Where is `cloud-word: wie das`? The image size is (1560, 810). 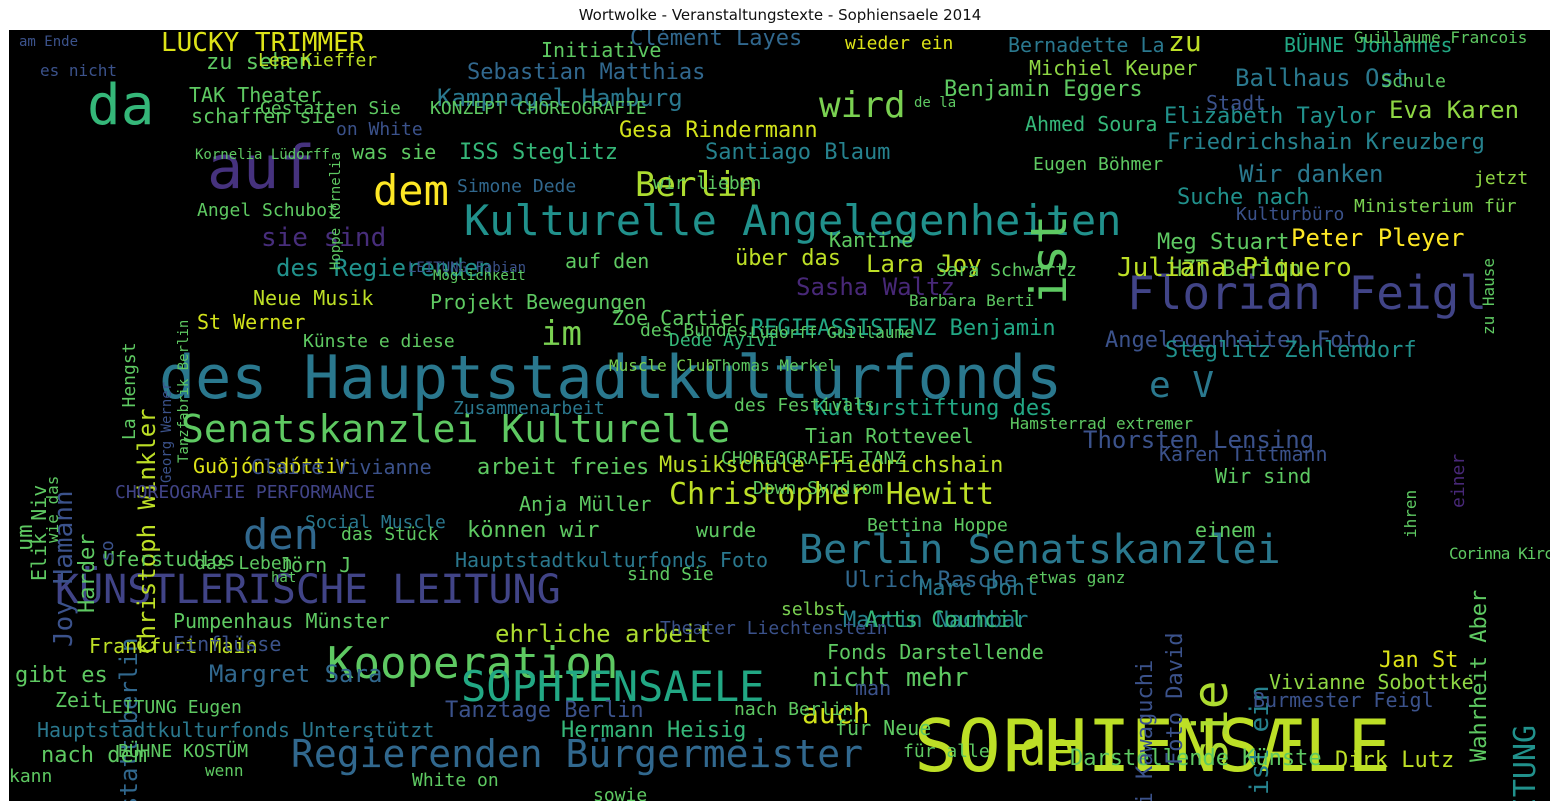
cloud-word: wie das is located at coordinates (52, 509).